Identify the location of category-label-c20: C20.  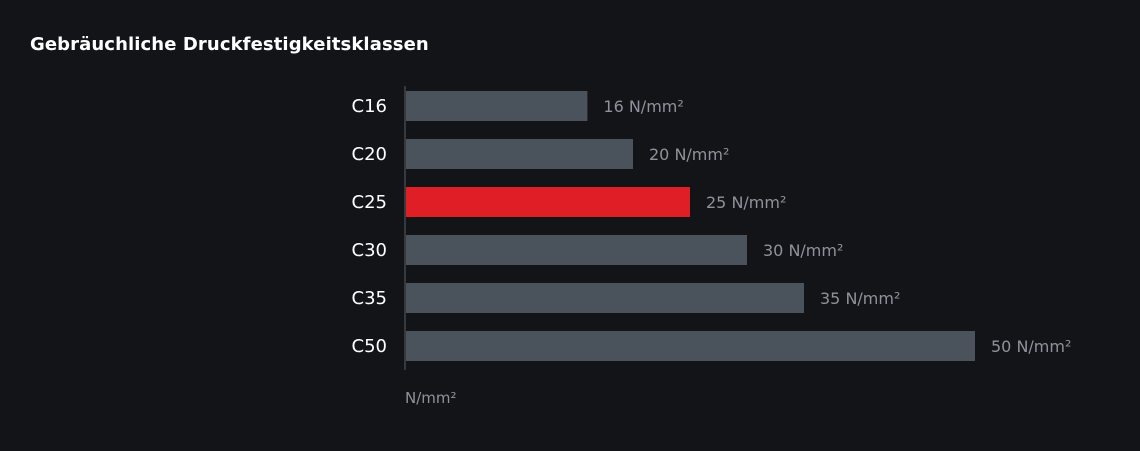
(369, 154).